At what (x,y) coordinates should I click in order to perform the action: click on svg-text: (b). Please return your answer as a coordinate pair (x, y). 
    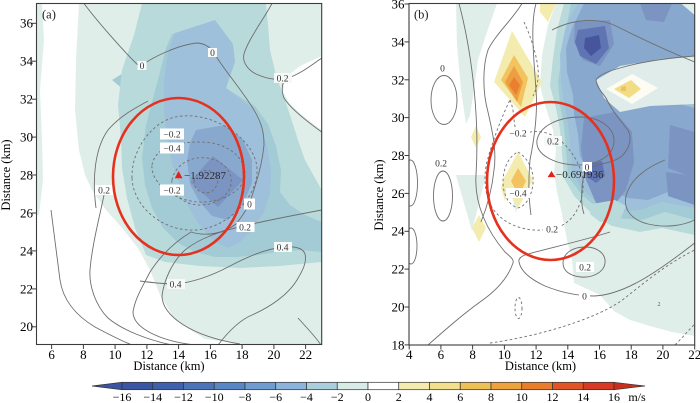
    Looking at the image, I should click on (421, 15).